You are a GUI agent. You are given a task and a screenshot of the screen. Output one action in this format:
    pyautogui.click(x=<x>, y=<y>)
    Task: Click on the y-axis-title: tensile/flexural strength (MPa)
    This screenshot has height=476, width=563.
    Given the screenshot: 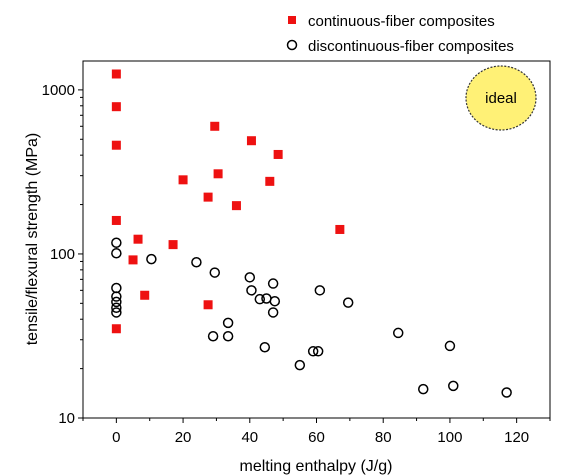 What is the action you would take?
    pyautogui.click(x=32, y=239)
    